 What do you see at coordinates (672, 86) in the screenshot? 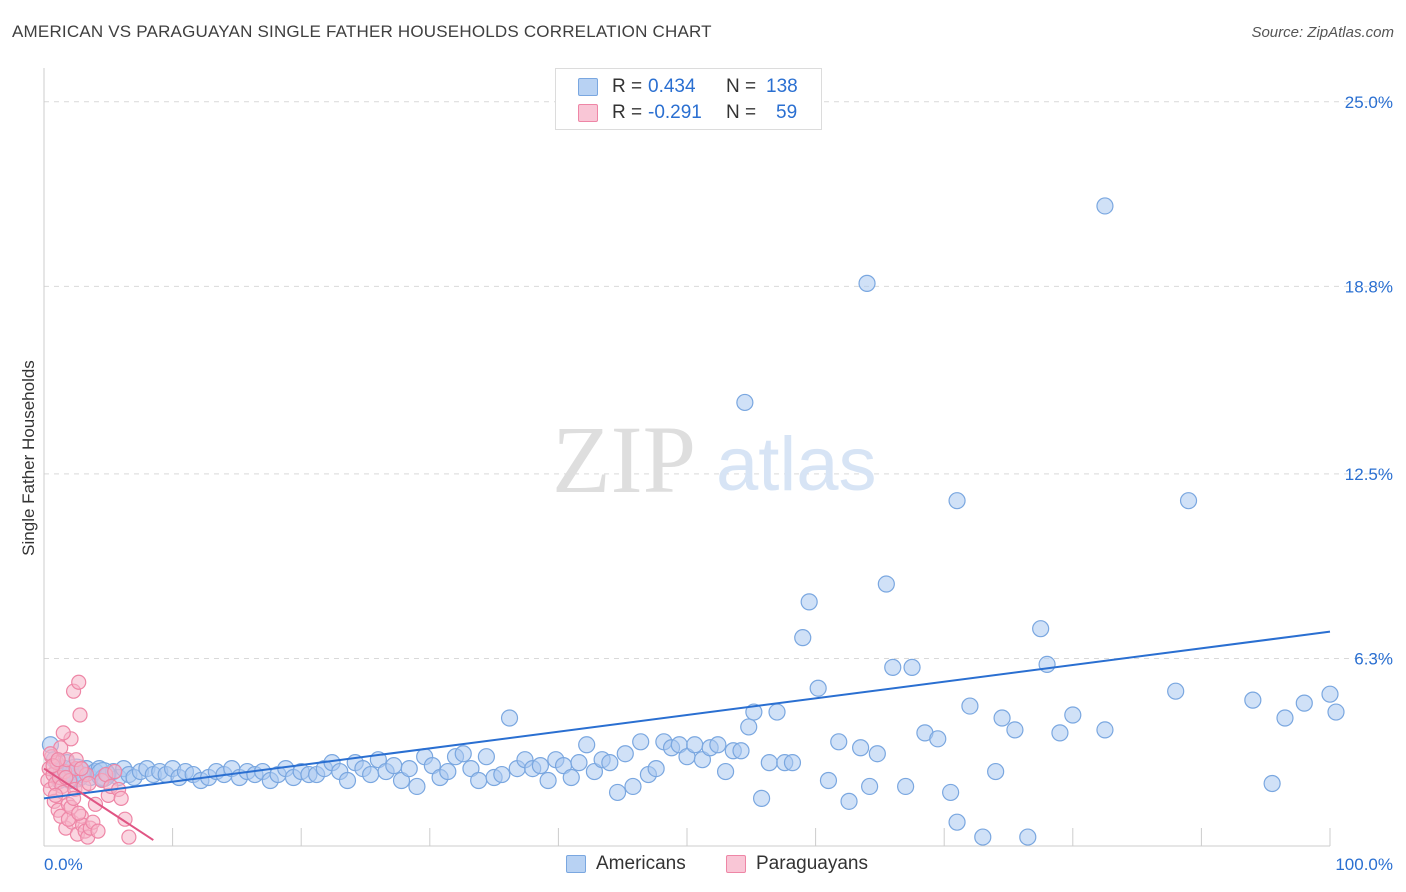
I see `r-value: 0.434` at bounding box center [672, 86].